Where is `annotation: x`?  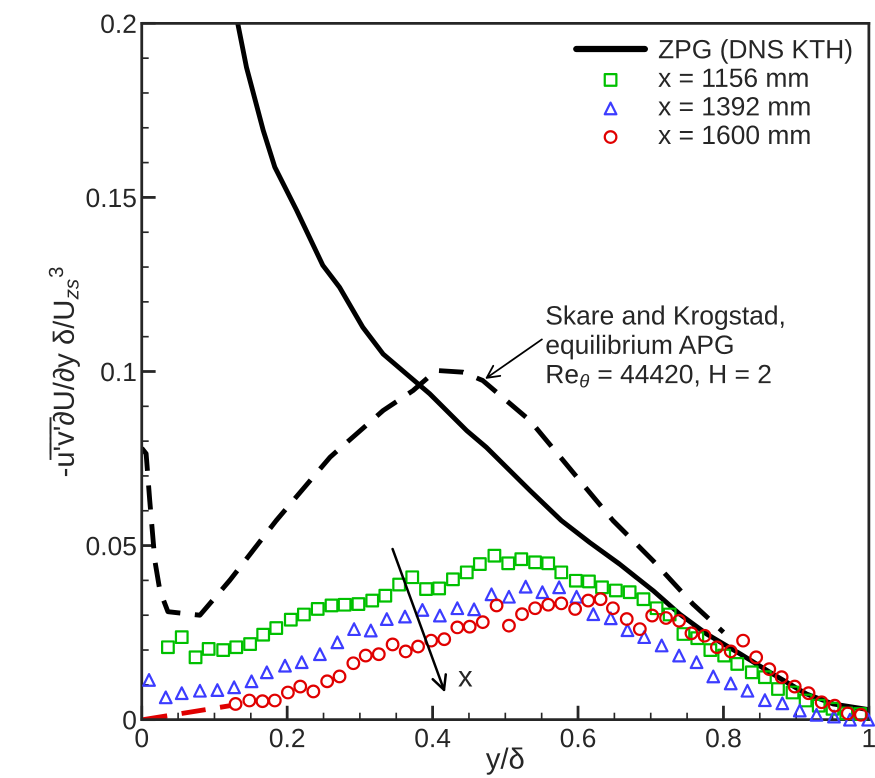
annotation: x is located at coordinates (465, 678).